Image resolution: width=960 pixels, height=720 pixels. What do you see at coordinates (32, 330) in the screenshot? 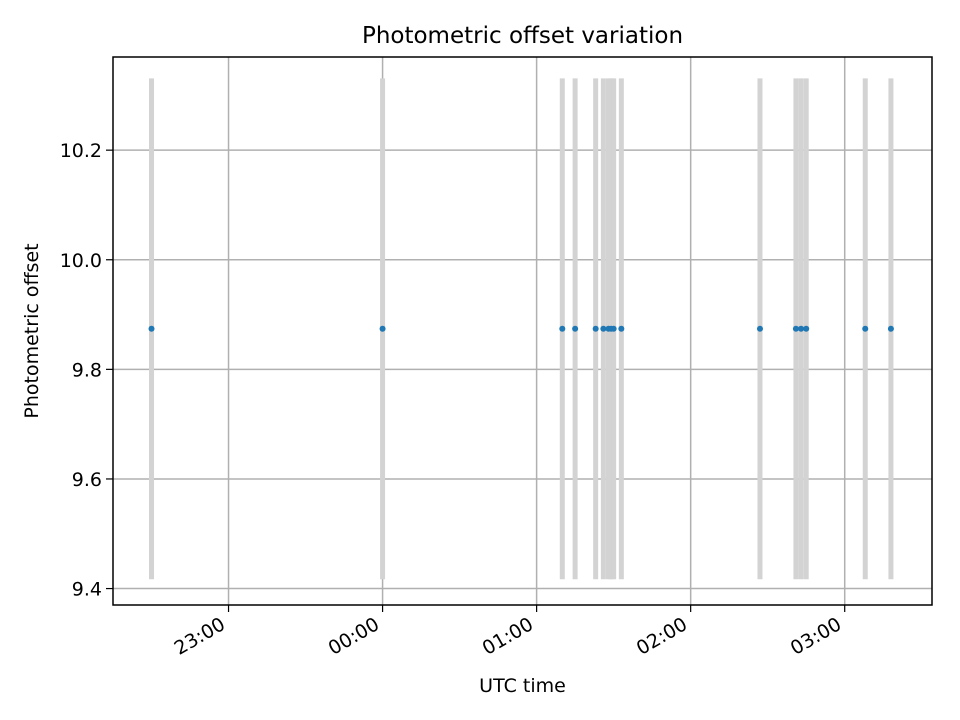
I see `y-axis-label: Photometric offset` at bounding box center [32, 330].